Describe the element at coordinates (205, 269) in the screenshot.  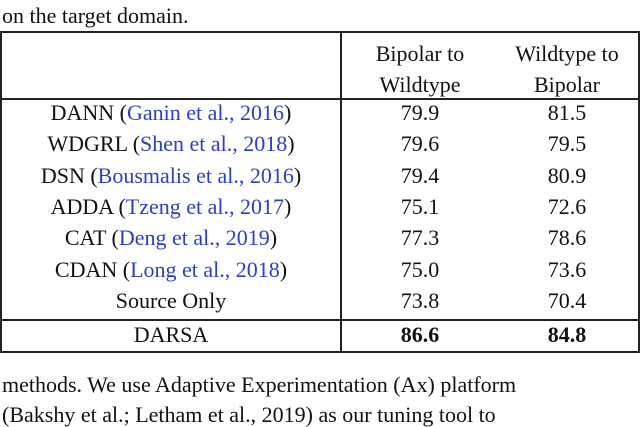
I see `citation: Long et al., 2018` at that location.